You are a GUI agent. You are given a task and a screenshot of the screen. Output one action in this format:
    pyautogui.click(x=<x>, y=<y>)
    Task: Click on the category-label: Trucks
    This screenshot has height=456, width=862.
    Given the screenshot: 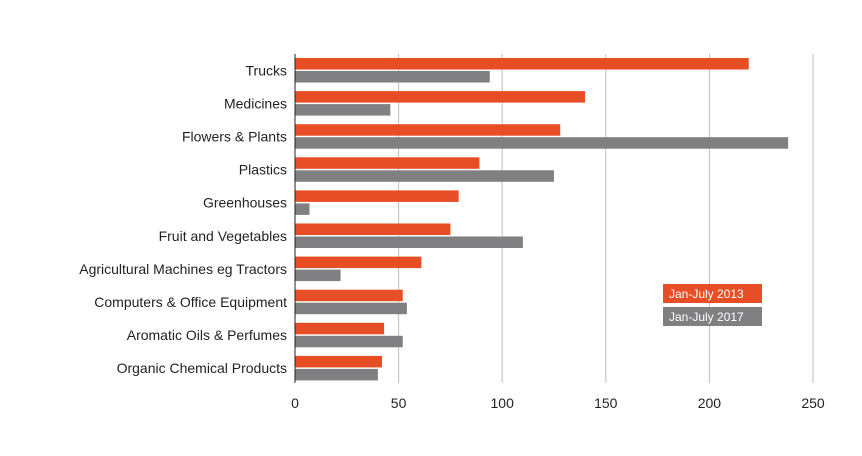 What is the action you would take?
    pyautogui.click(x=266, y=70)
    